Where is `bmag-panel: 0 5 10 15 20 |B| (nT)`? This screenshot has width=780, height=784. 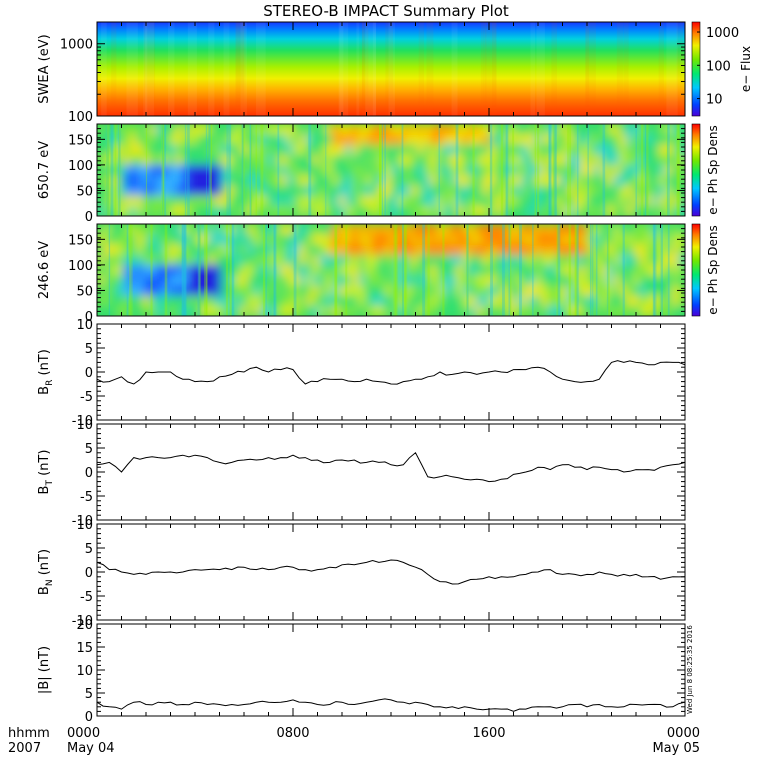
bmag-panel: 0 5 10 15 20 |B| (nT) is located at coordinates (361, 671).